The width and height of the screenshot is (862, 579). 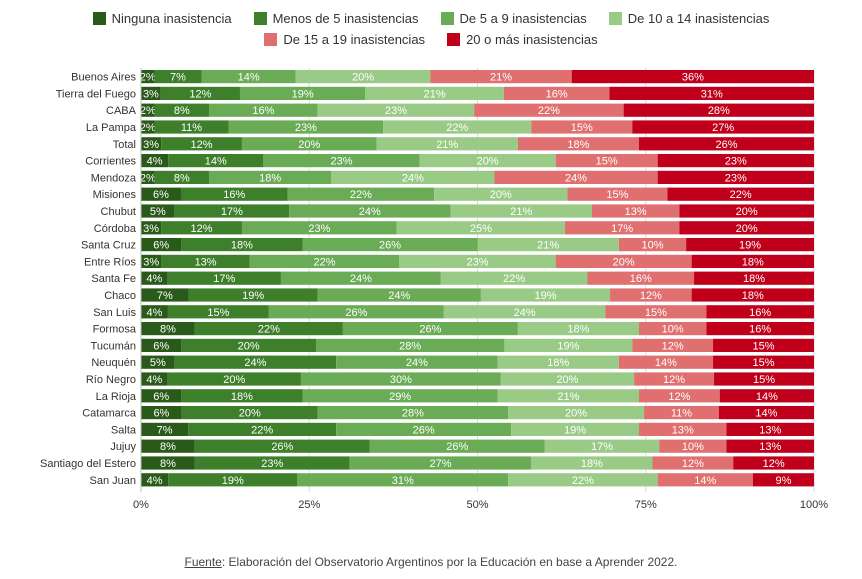 What do you see at coordinates (113, 279) in the screenshot?
I see `category-label: Santa Fe` at bounding box center [113, 279].